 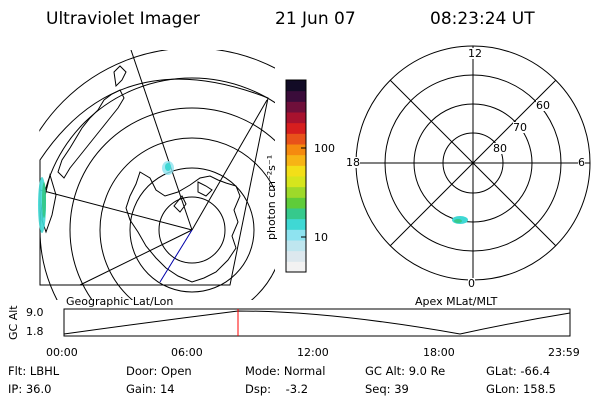 I want to click on observation-time: 08:23:24 UT, so click(x=482, y=19).